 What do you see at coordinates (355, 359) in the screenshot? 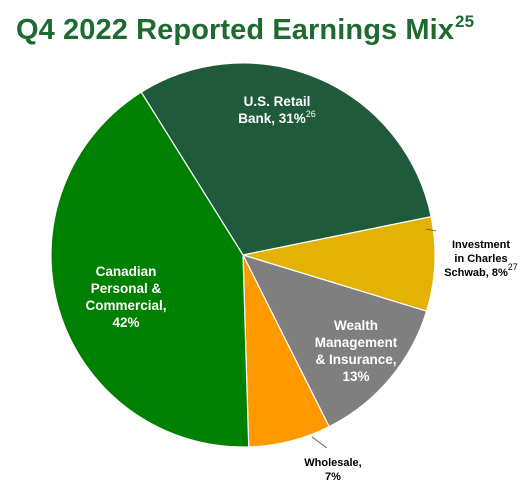
I see `slice-label-line: & Insurance,` at bounding box center [355, 359].